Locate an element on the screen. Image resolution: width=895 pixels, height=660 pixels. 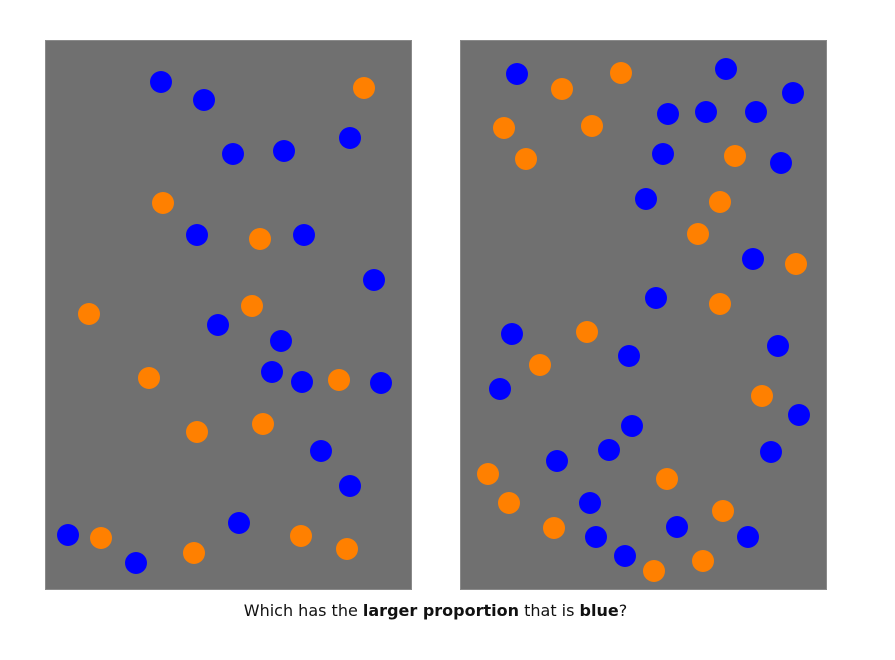
question-part1: Which has the is located at coordinates (303, 610).